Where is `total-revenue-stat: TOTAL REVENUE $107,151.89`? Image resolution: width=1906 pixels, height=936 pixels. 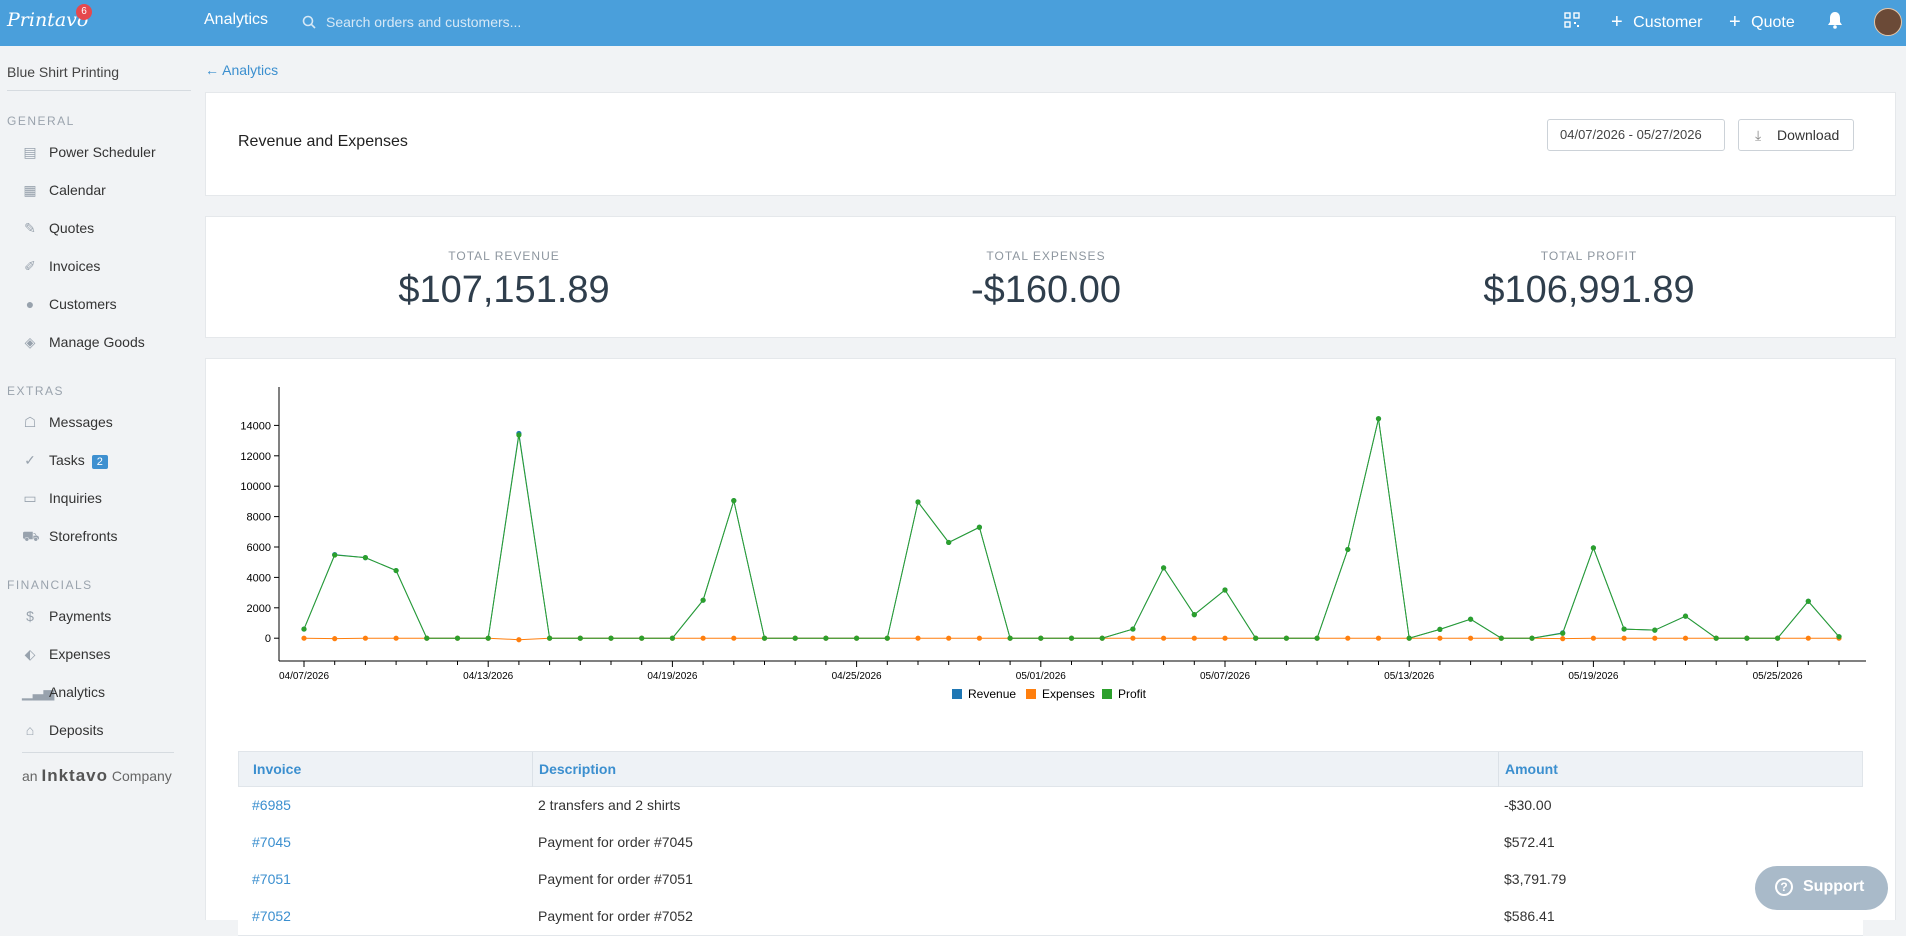 total-revenue-stat: TOTAL REVENUE $107,151.89 is located at coordinates (504, 280).